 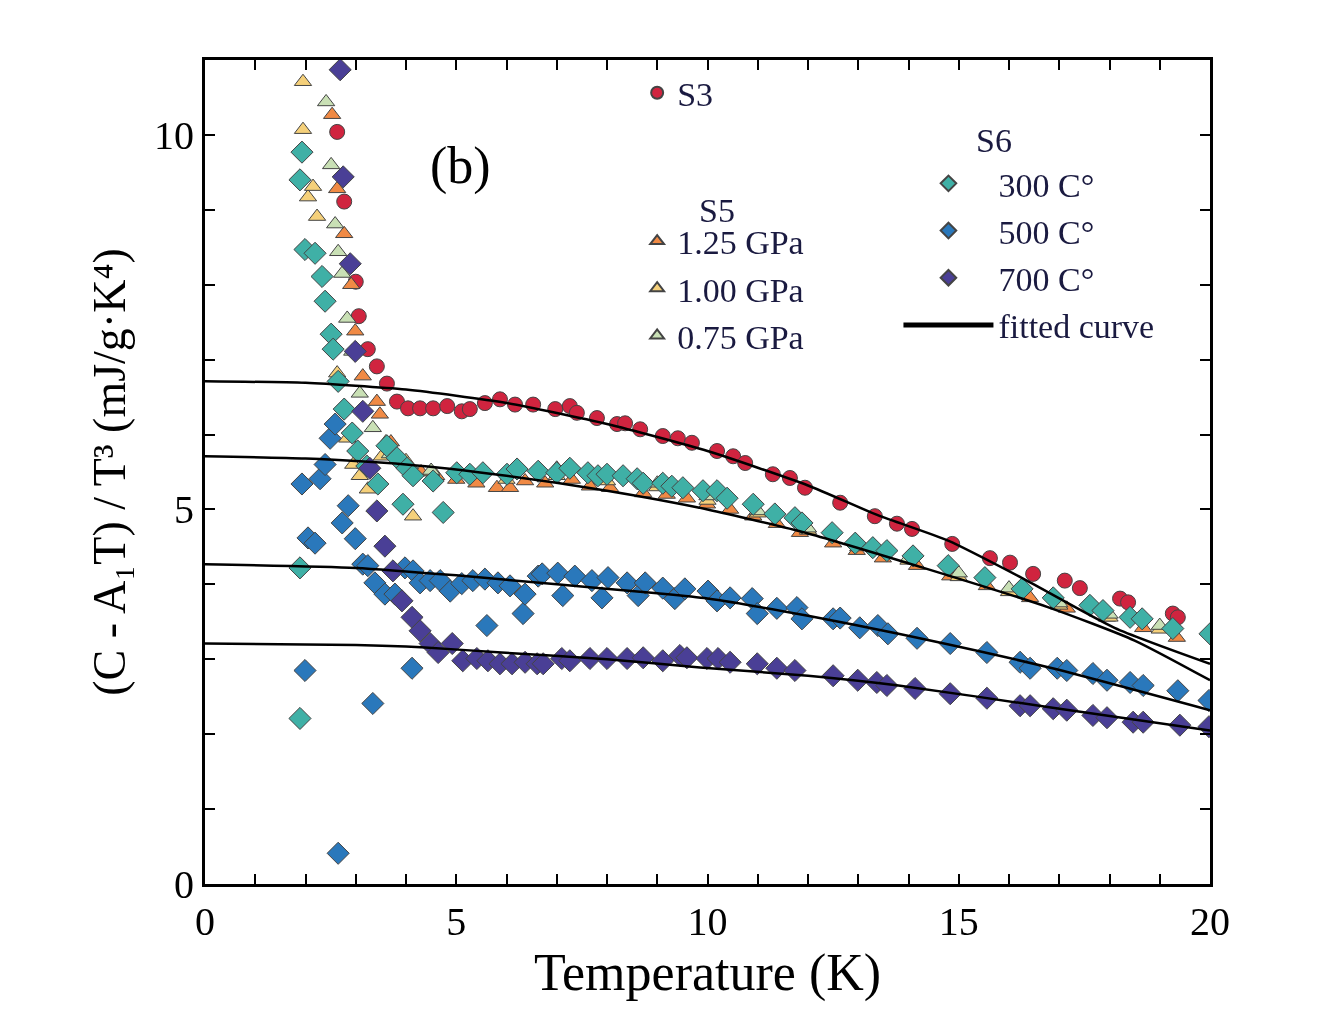 What do you see at coordinates (1046, 185) in the screenshot?
I see `legend-label: 300 C°` at bounding box center [1046, 185].